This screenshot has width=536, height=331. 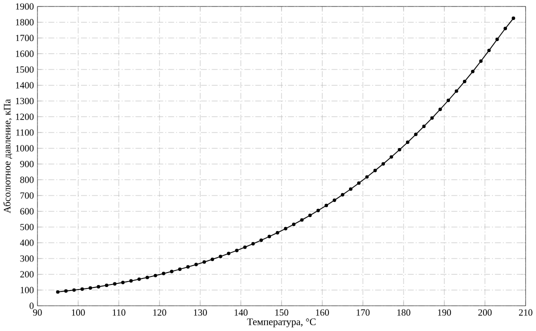 I want to click on x-tick-label: 200, so click(x=485, y=313).